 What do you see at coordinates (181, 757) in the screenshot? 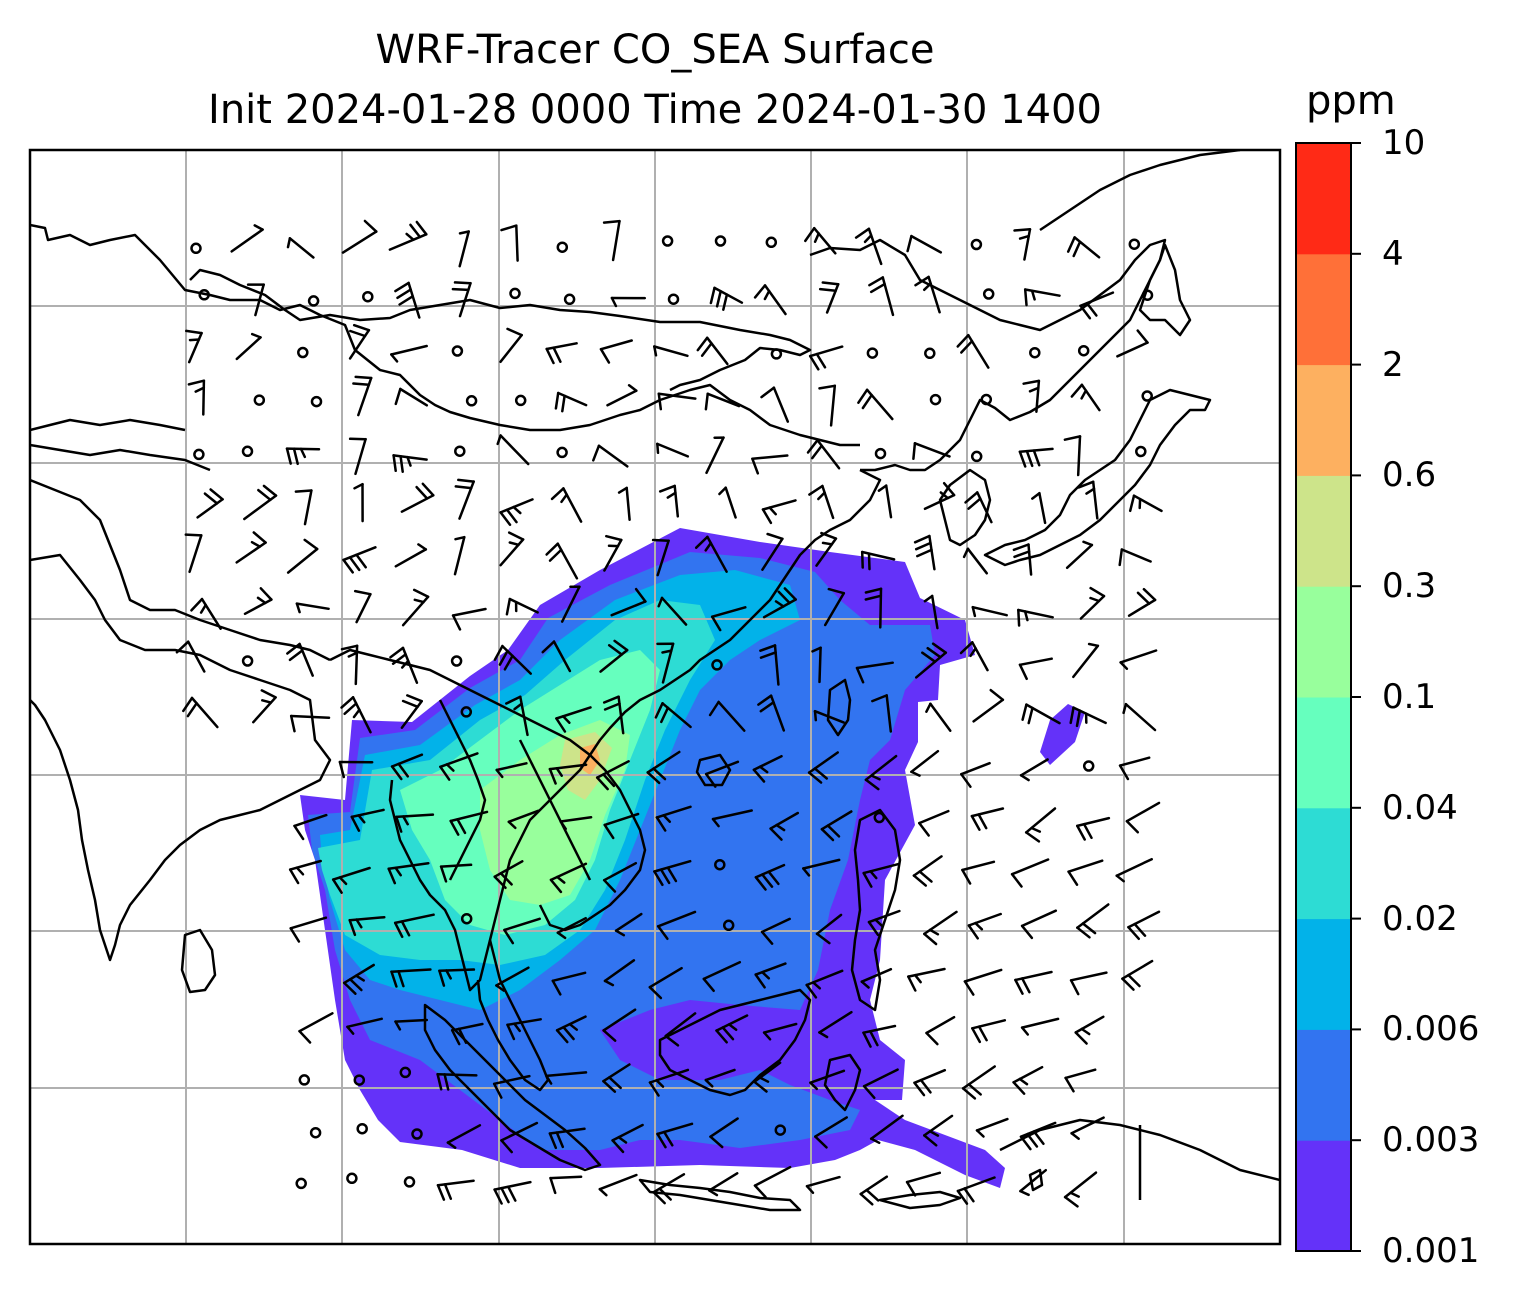
I see `coastline-india` at bounding box center [181, 757].